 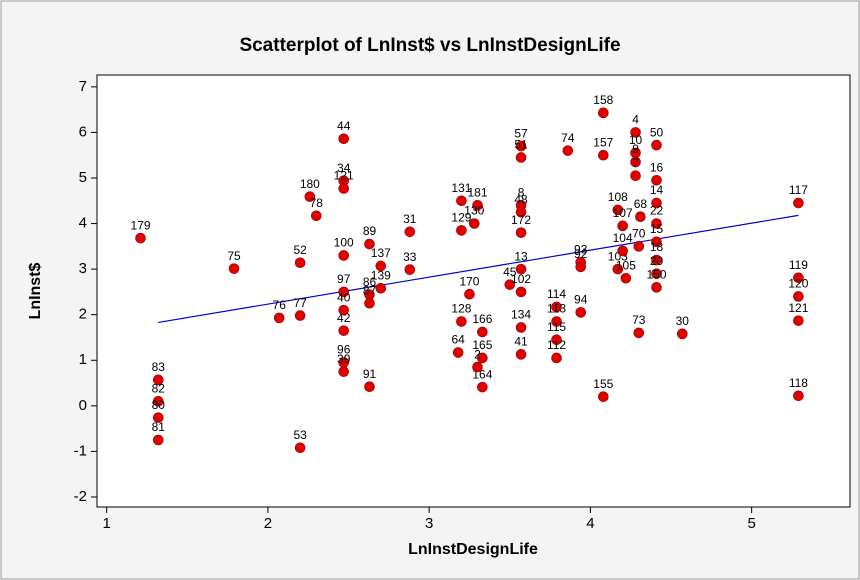 What do you see at coordinates (473, 549) in the screenshot?
I see `x-axis-label: LnInstDesignLife` at bounding box center [473, 549].